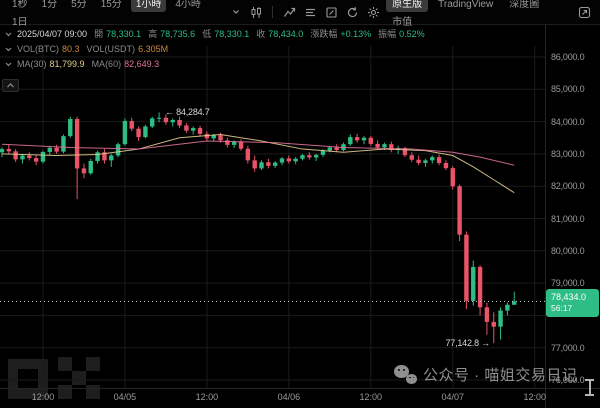  I want to click on time-axis-label: 04/06, so click(289, 397).